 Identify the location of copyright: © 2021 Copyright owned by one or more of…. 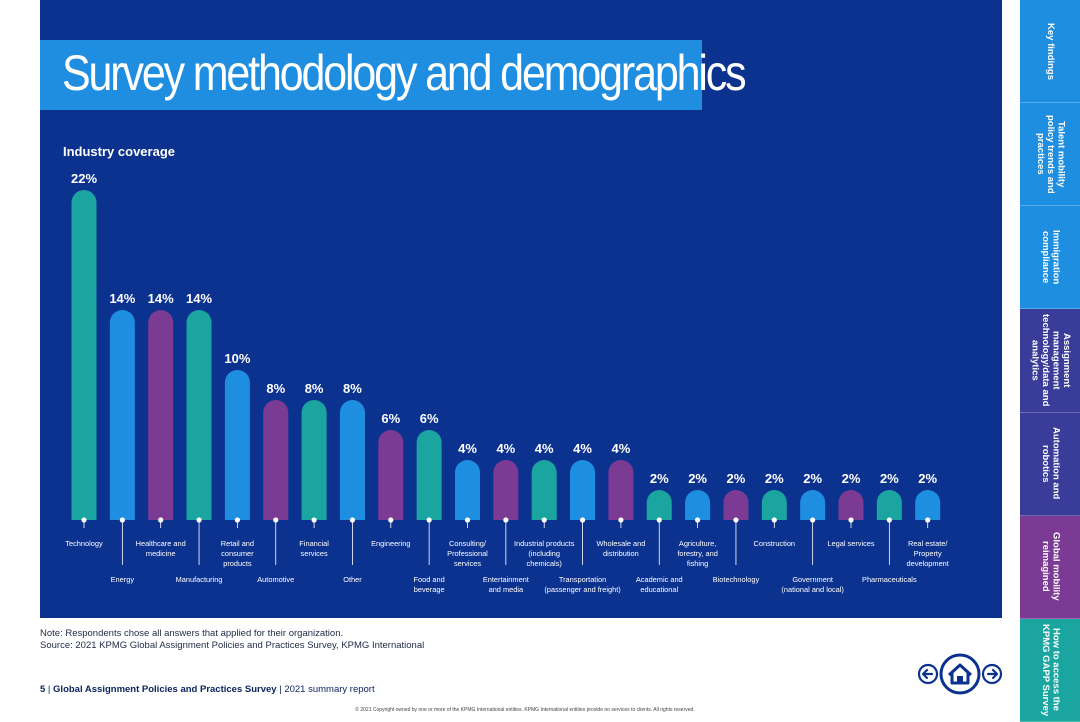
(525, 710).